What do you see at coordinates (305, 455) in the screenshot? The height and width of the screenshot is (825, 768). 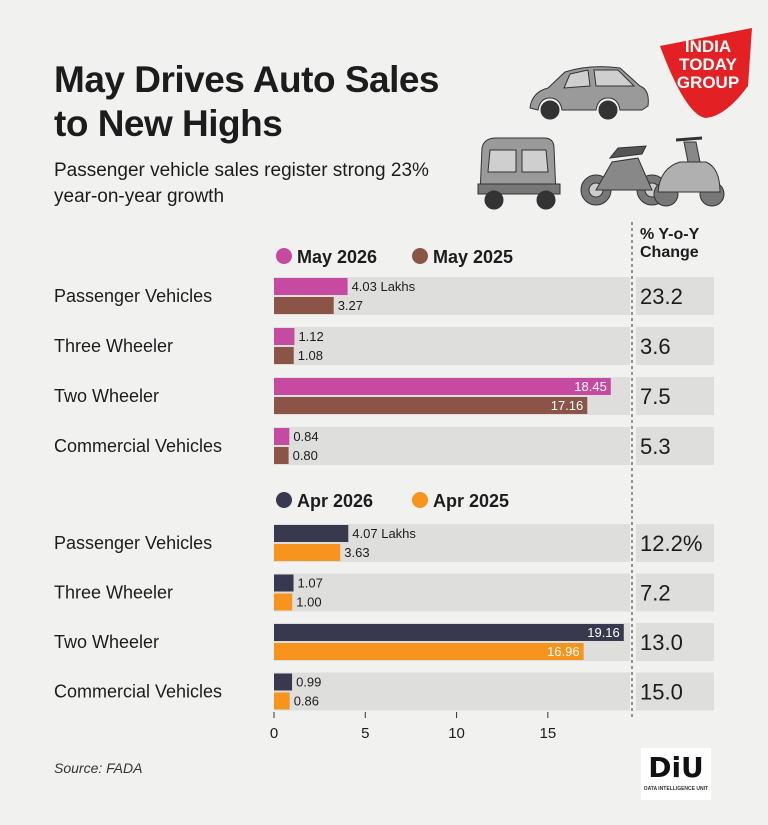 I see `bar-label-0-1-3: 0.80` at bounding box center [305, 455].